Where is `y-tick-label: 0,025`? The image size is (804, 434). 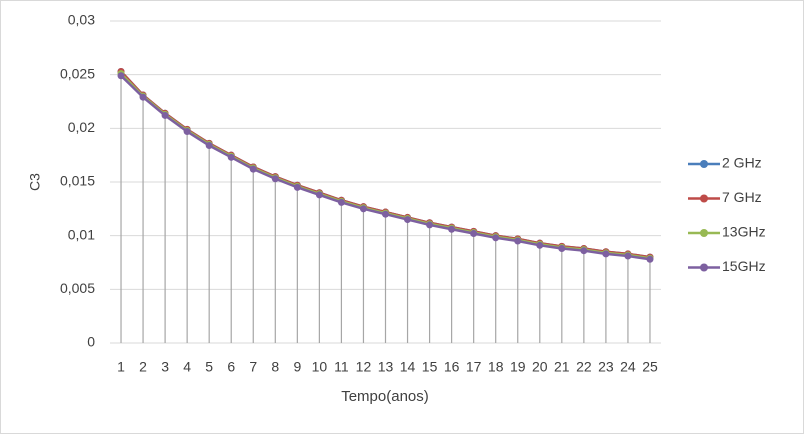
y-tick-label: 0,025 is located at coordinates (77, 73).